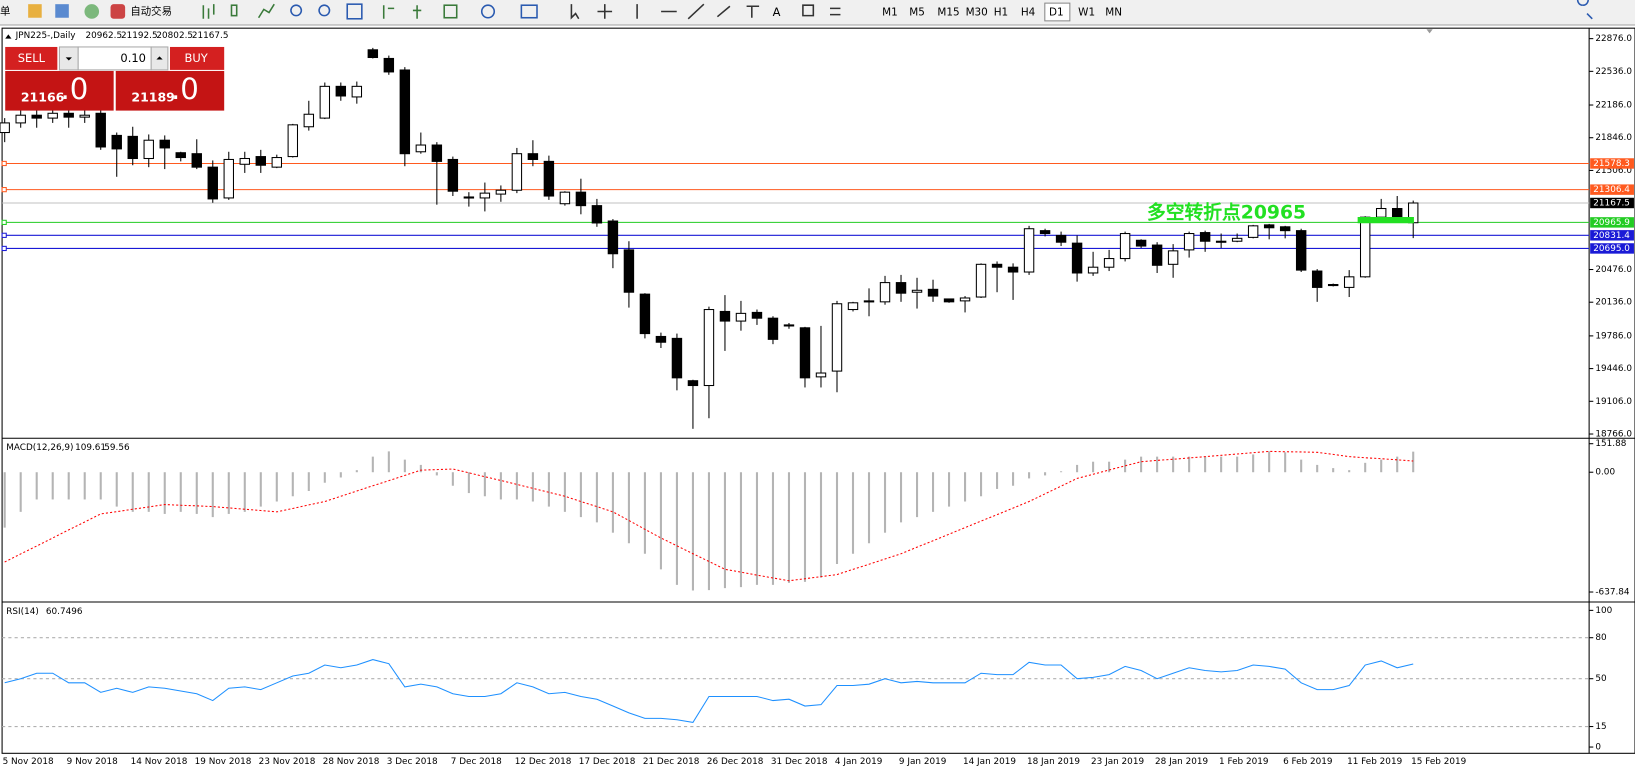 The image size is (1635, 770). I want to click on y-tick-label: 22876.0, so click(1613, 39).